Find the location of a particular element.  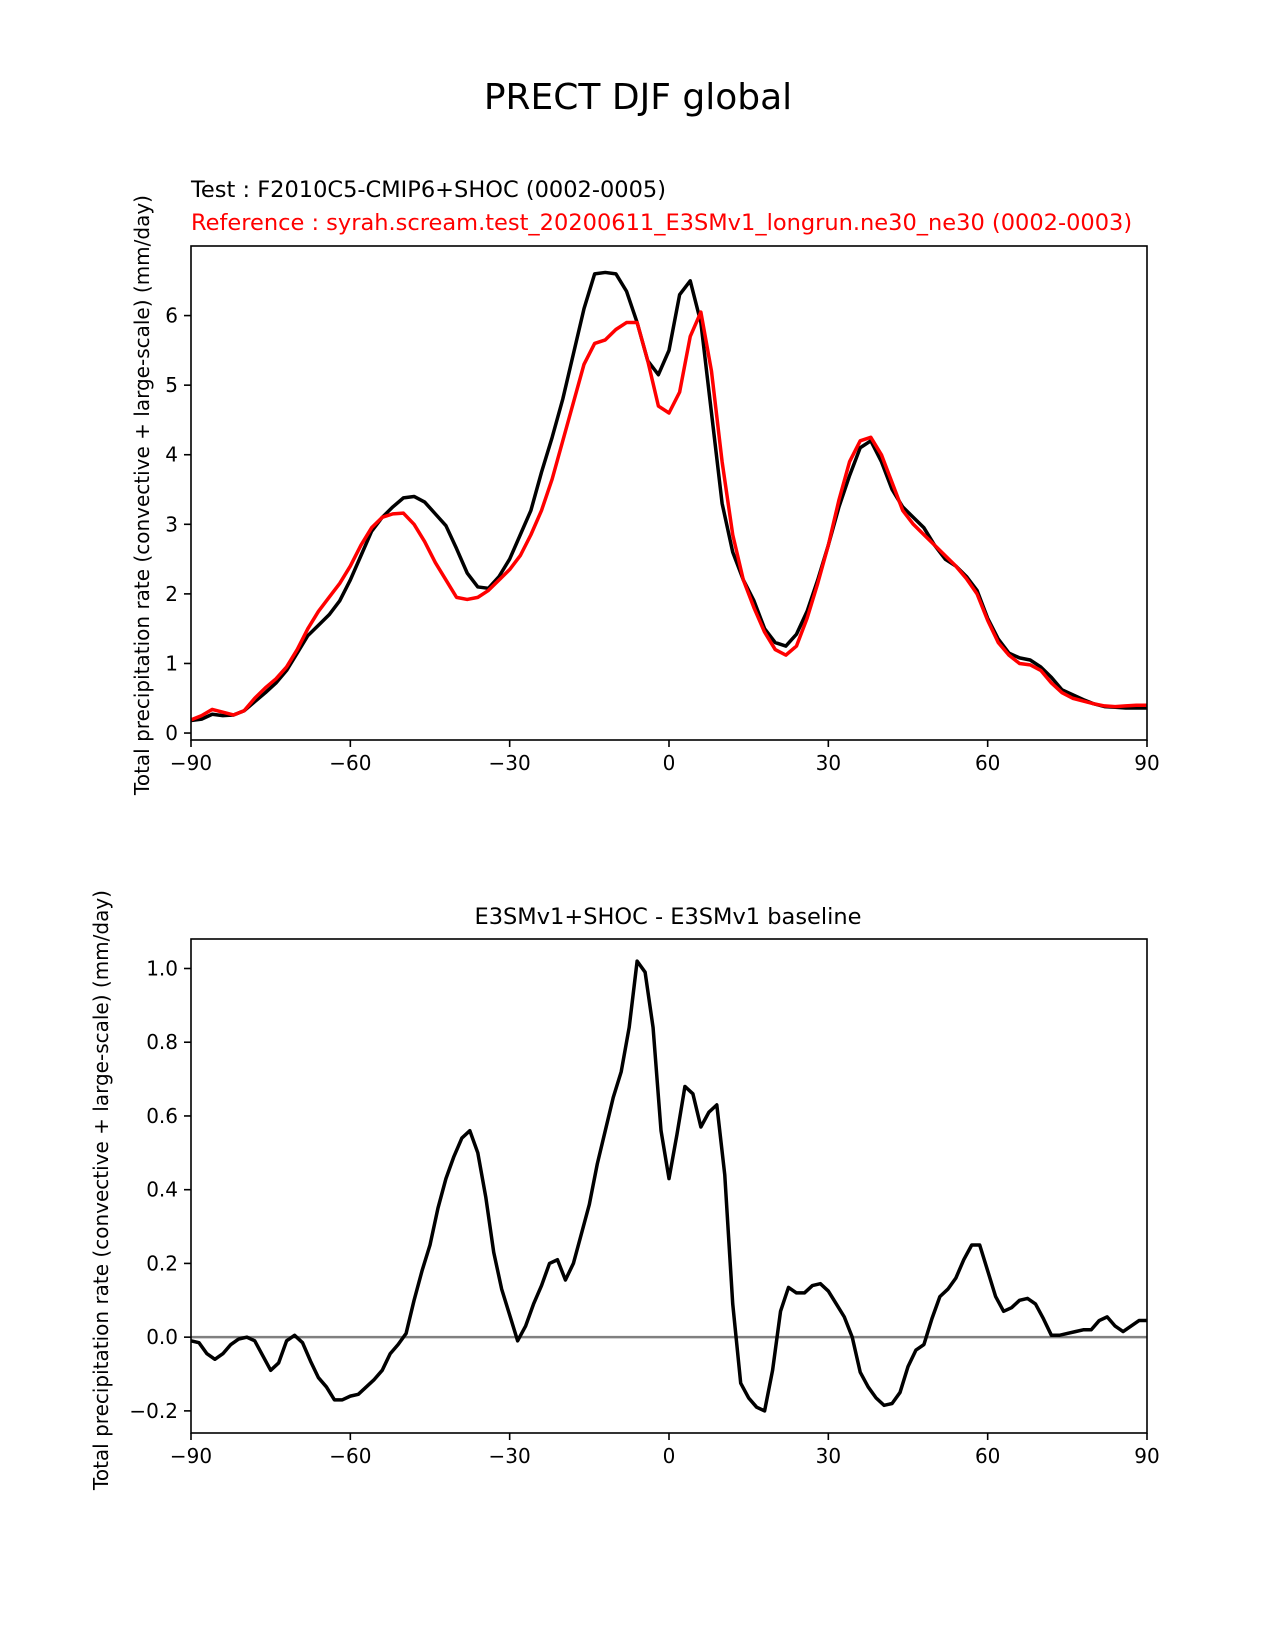

bottom-plot-title: E3SMv1+SHOC - E3SMv1 baseline is located at coordinates (667, 917).